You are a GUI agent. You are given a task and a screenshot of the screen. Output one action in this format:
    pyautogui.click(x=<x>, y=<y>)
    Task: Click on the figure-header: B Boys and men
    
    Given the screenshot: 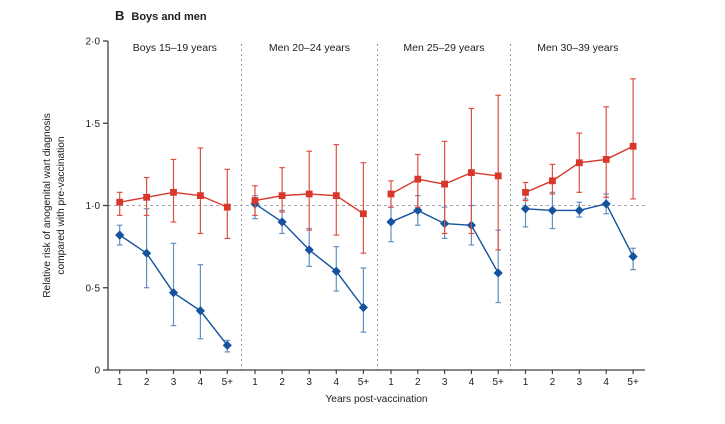 What is the action you would take?
    pyautogui.click(x=161, y=15)
    